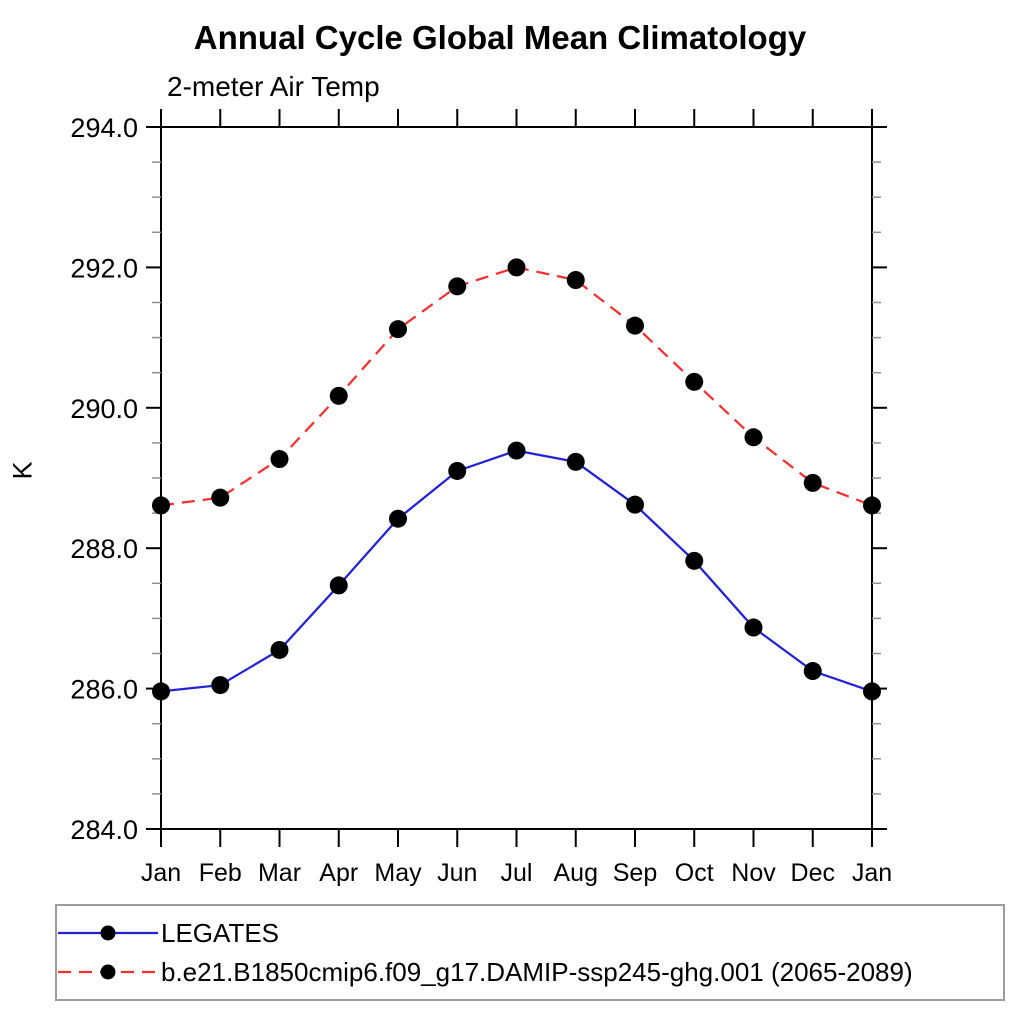 The image size is (1024, 1024). I want to click on y-axis-tick-label: 294.0, so click(104, 128).